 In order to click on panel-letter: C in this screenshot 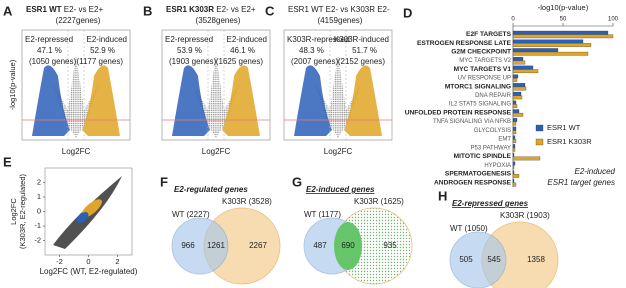, I will do `click(270, 10)`.